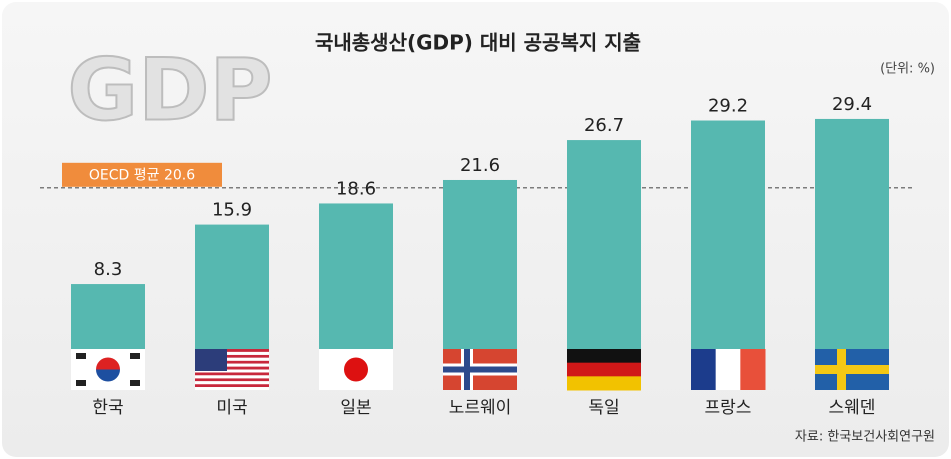 The width and height of the screenshot is (951, 459). Describe the element at coordinates (865, 437) in the screenshot. I see `source: 자료: 한국보건사회연구원` at that location.